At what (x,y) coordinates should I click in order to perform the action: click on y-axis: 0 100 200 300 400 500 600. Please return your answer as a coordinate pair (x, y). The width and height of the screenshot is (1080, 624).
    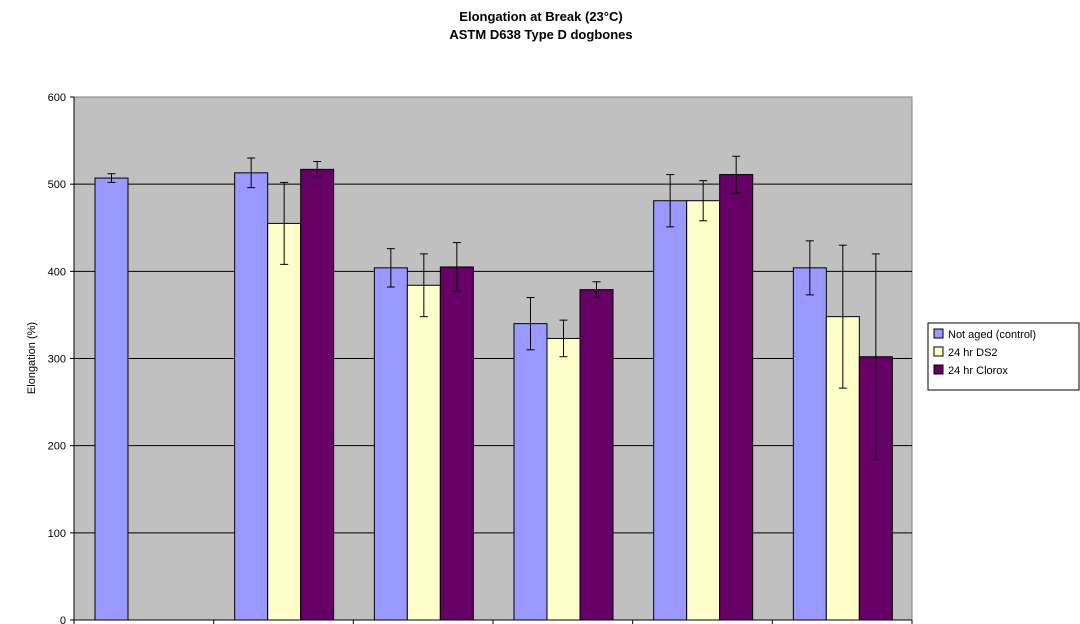
    Looking at the image, I should click on (61, 358).